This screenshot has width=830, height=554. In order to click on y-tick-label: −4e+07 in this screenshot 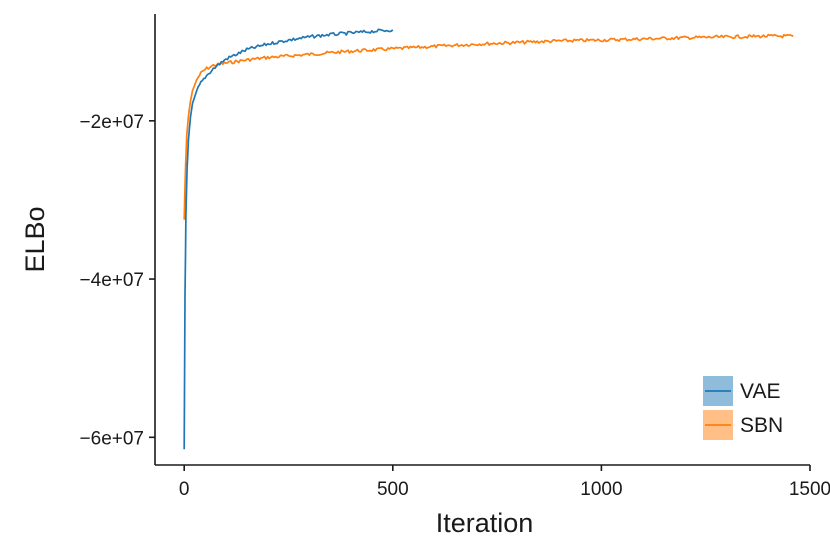, I will do `click(112, 280)`.